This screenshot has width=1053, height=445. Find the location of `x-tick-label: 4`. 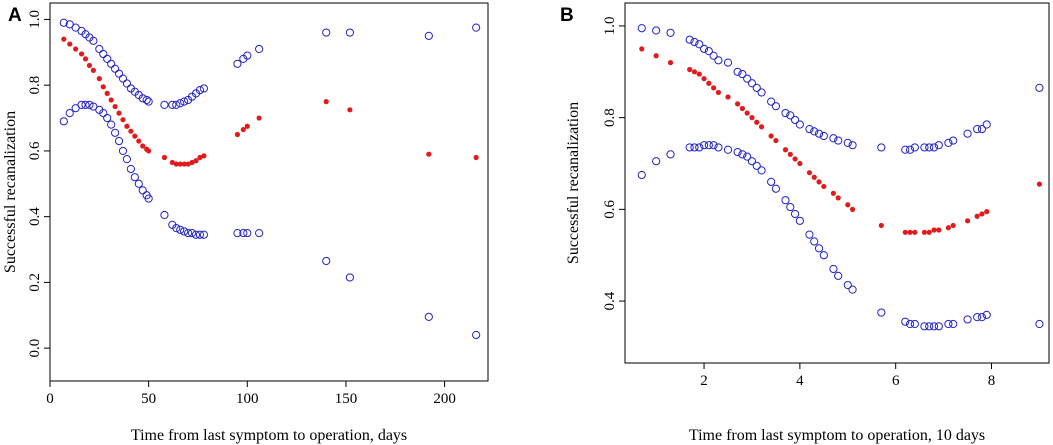

x-tick-label: 4 is located at coordinates (800, 381).